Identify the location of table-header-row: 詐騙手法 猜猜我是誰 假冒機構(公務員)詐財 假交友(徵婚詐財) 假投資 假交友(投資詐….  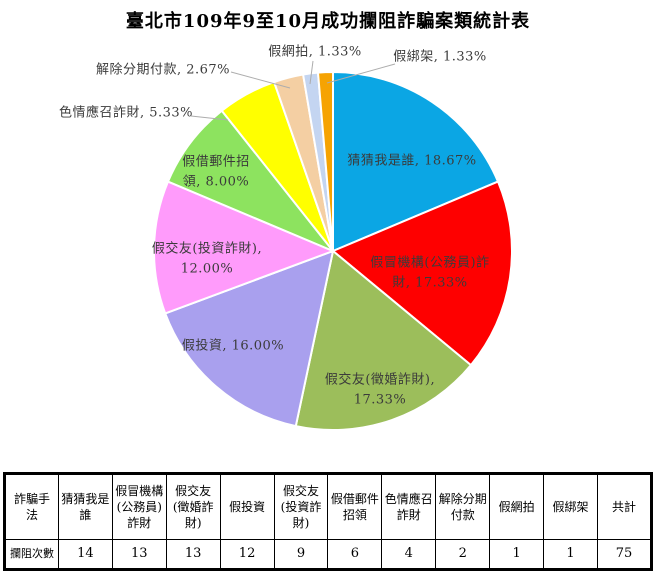
(328, 506).